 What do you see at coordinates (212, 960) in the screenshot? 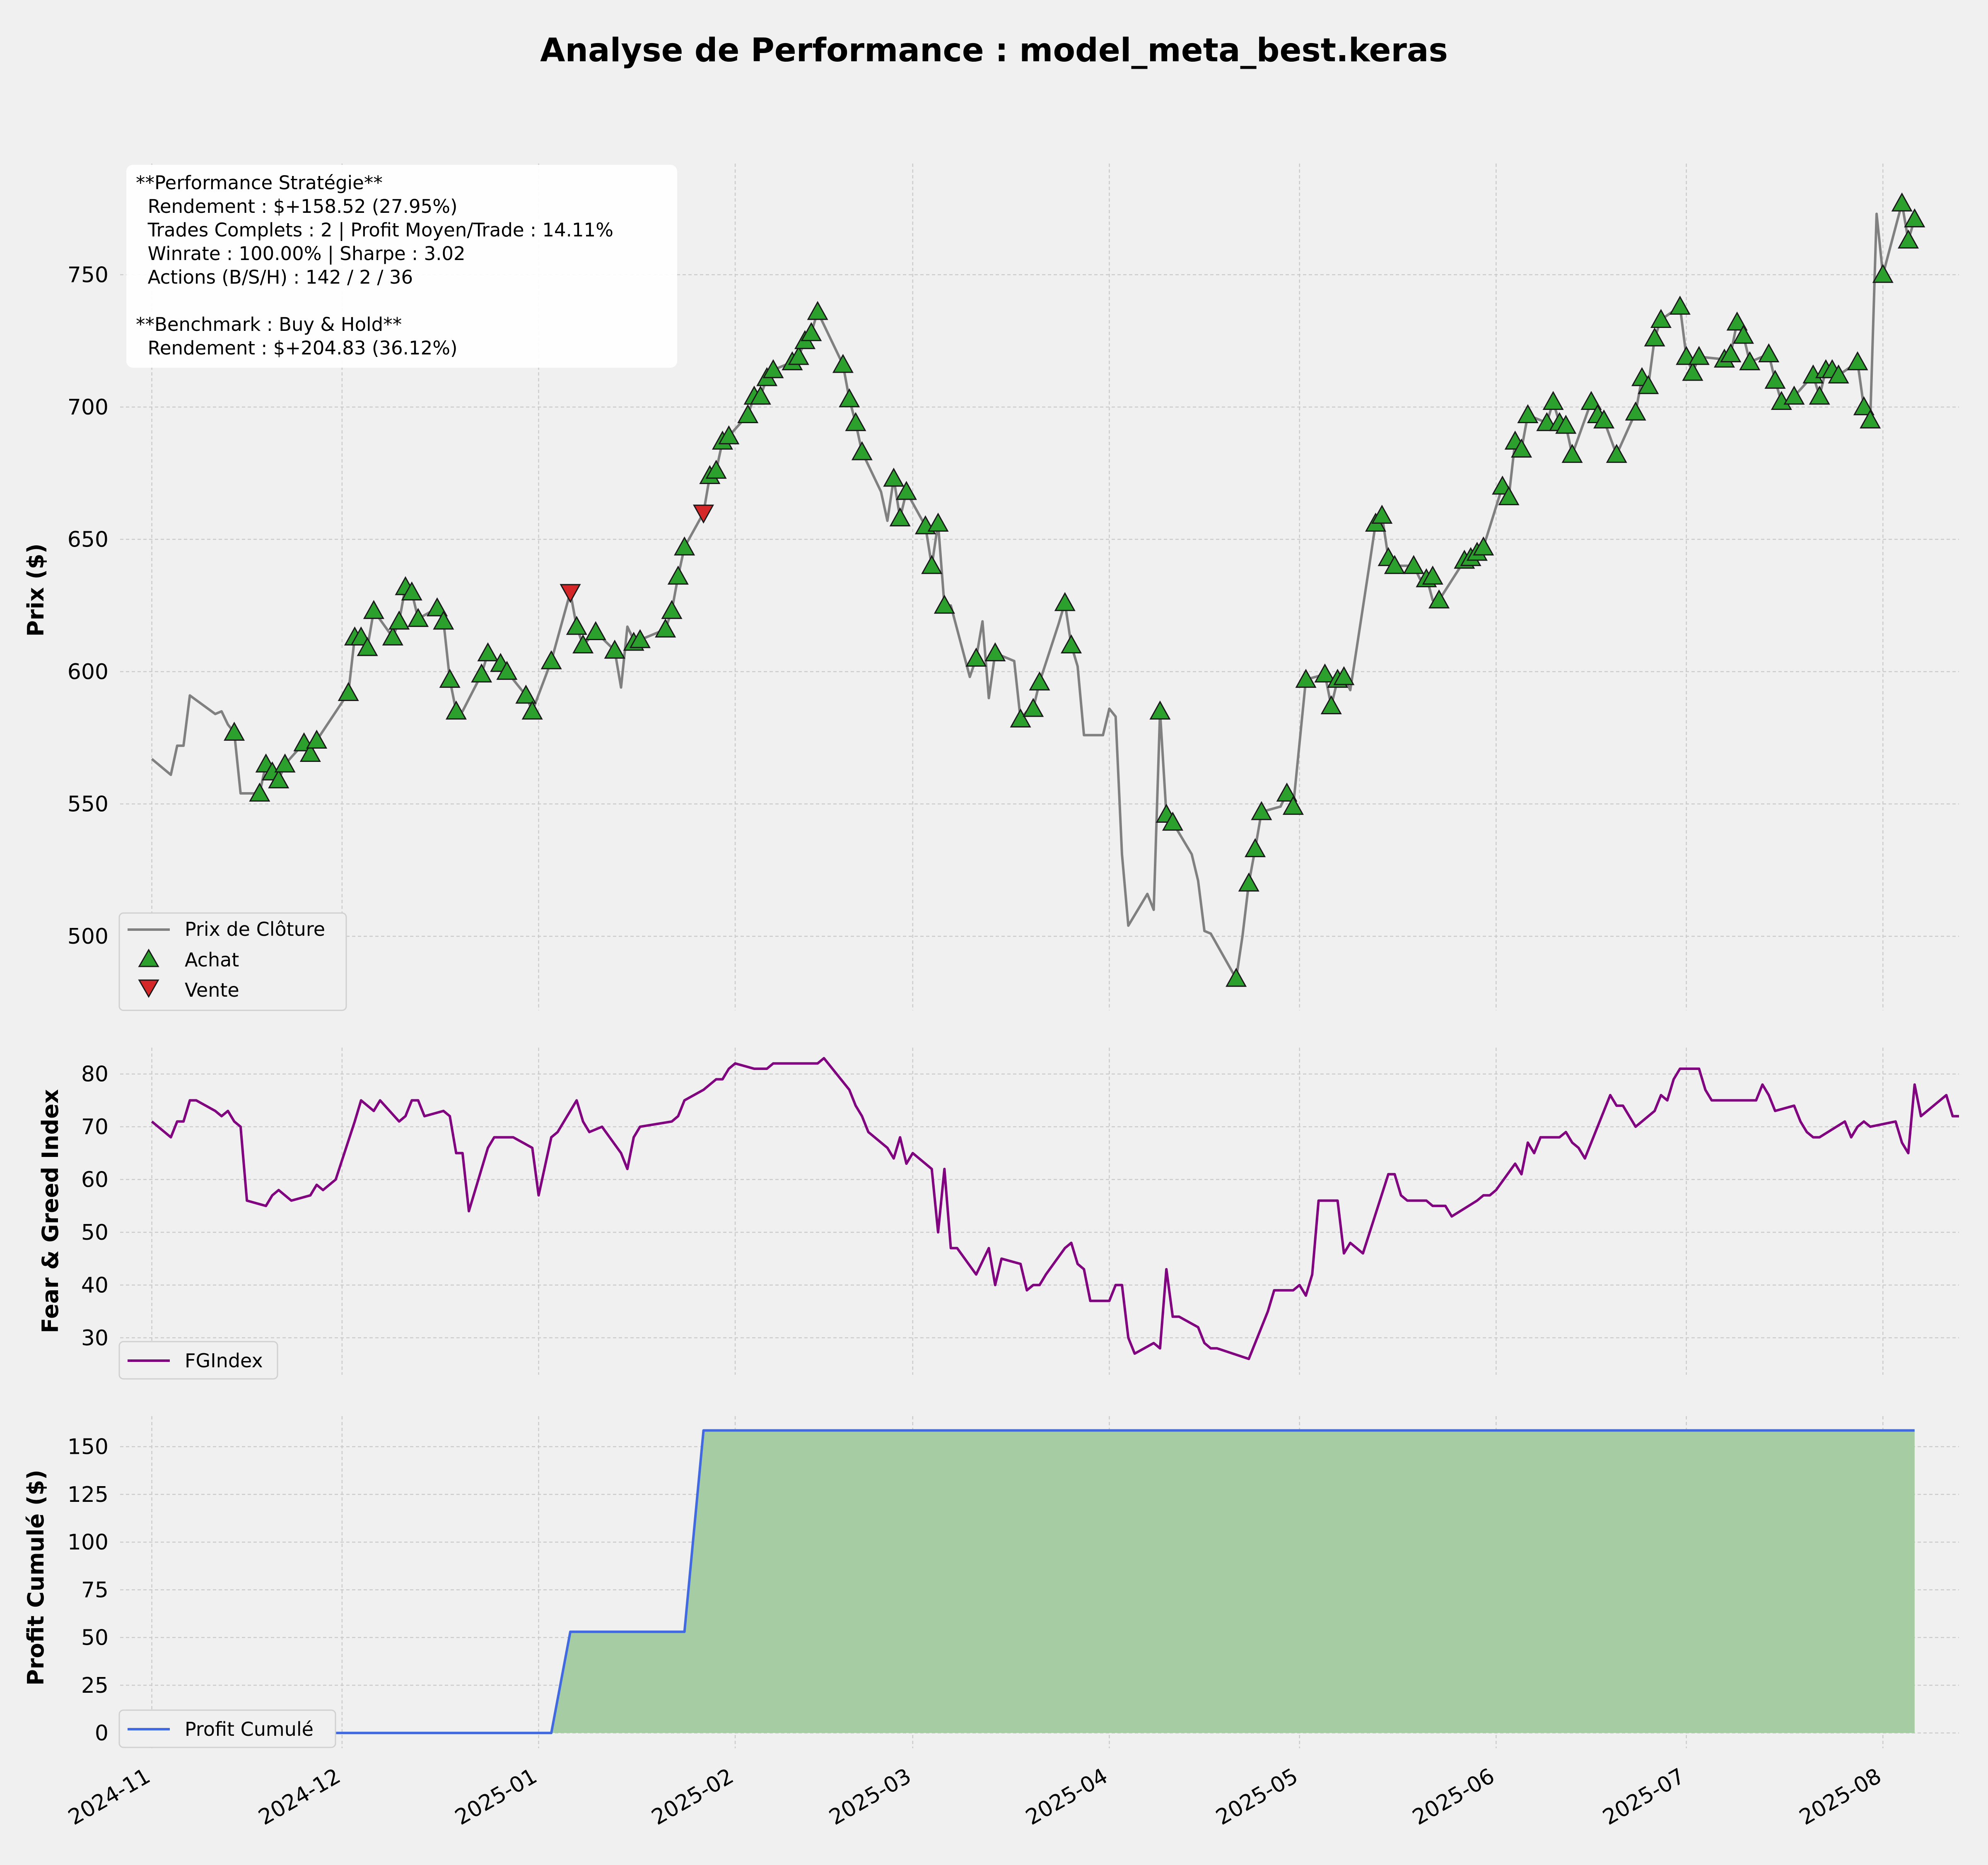
I see `legend-label-achat: Achat` at bounding box center [212, 960].